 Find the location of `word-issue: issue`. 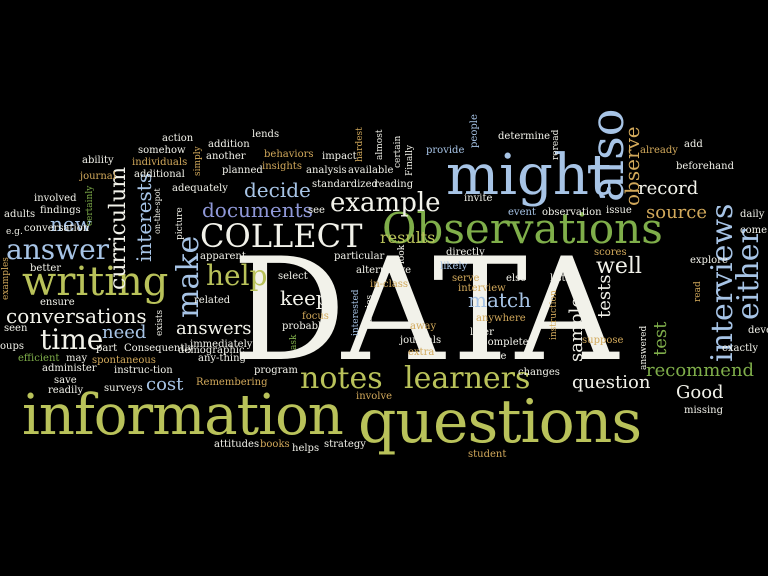

word-issue: issue is located at coordinates (619, 210).